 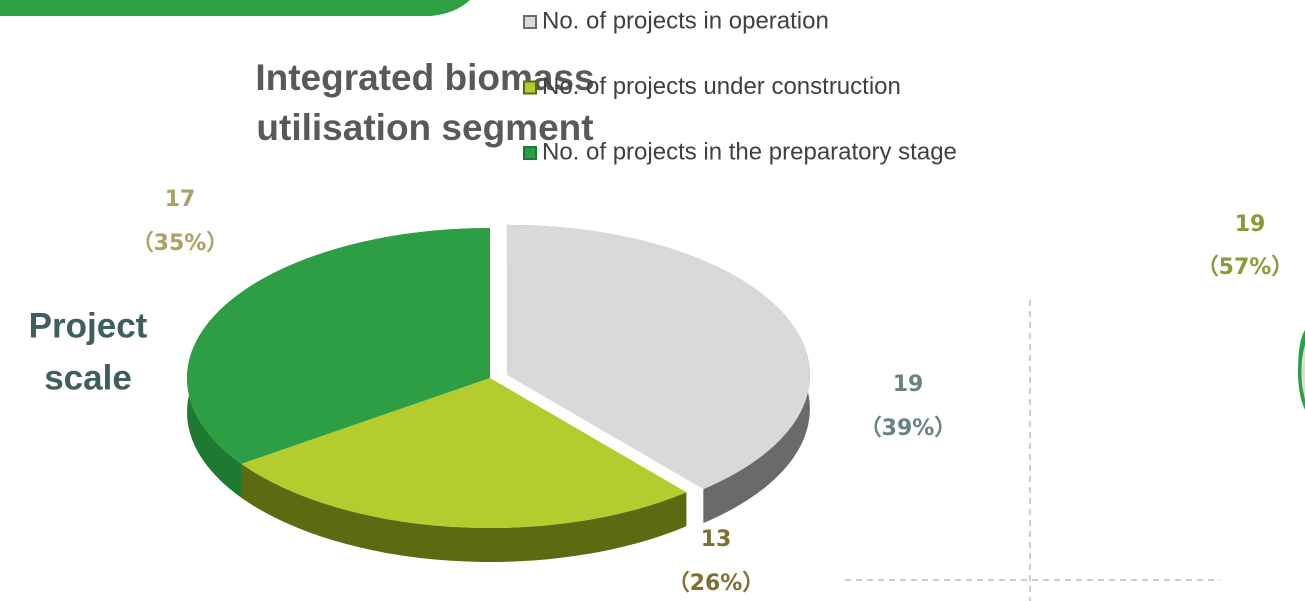 What do you see at coordinates (685, 20) in the screenshot?
I see `legend-label: No. of projects in operation` at bounding box center [685, 20].